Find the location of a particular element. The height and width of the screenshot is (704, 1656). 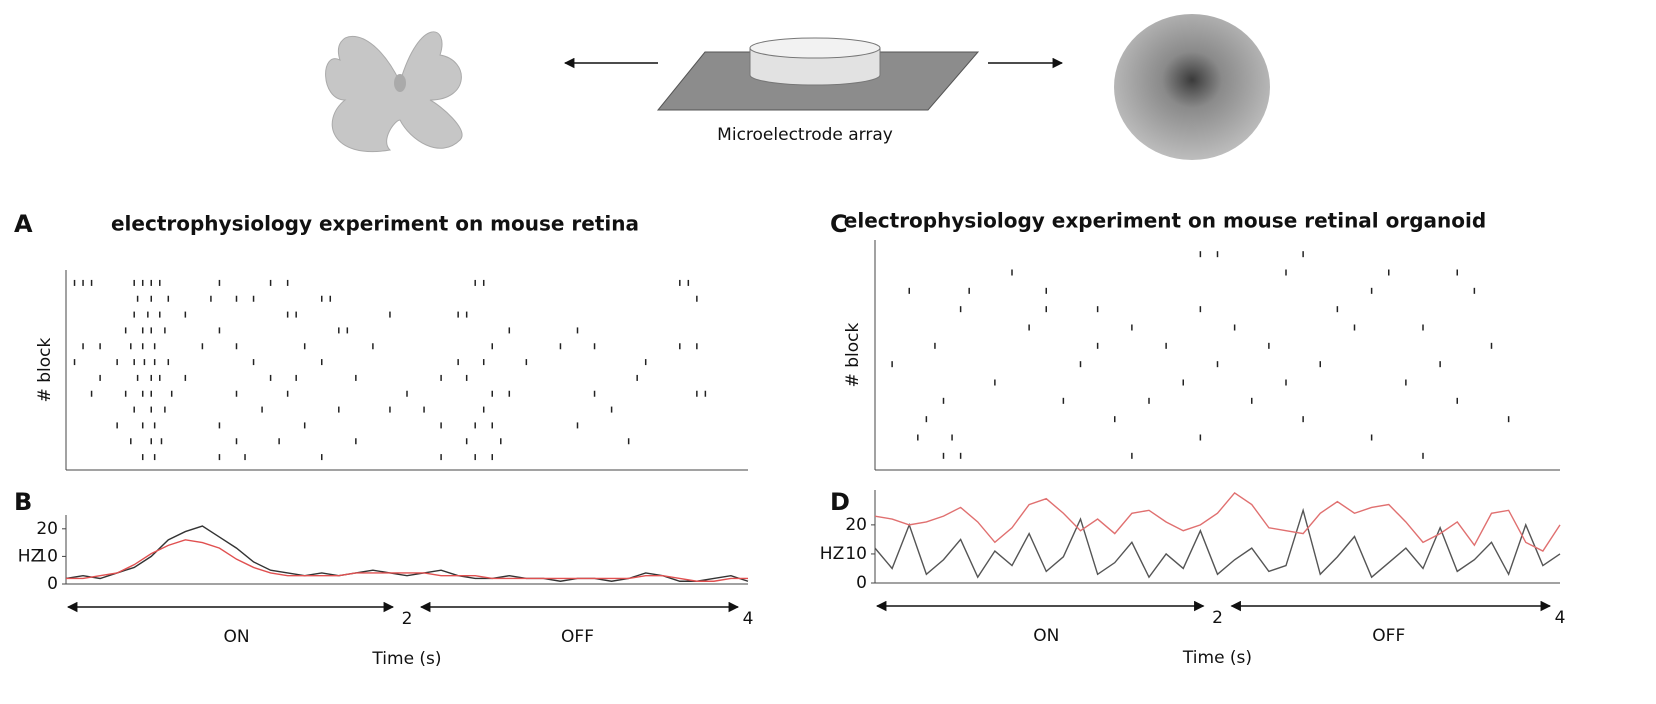

panel-label: C is located at coordinates (839, 224).